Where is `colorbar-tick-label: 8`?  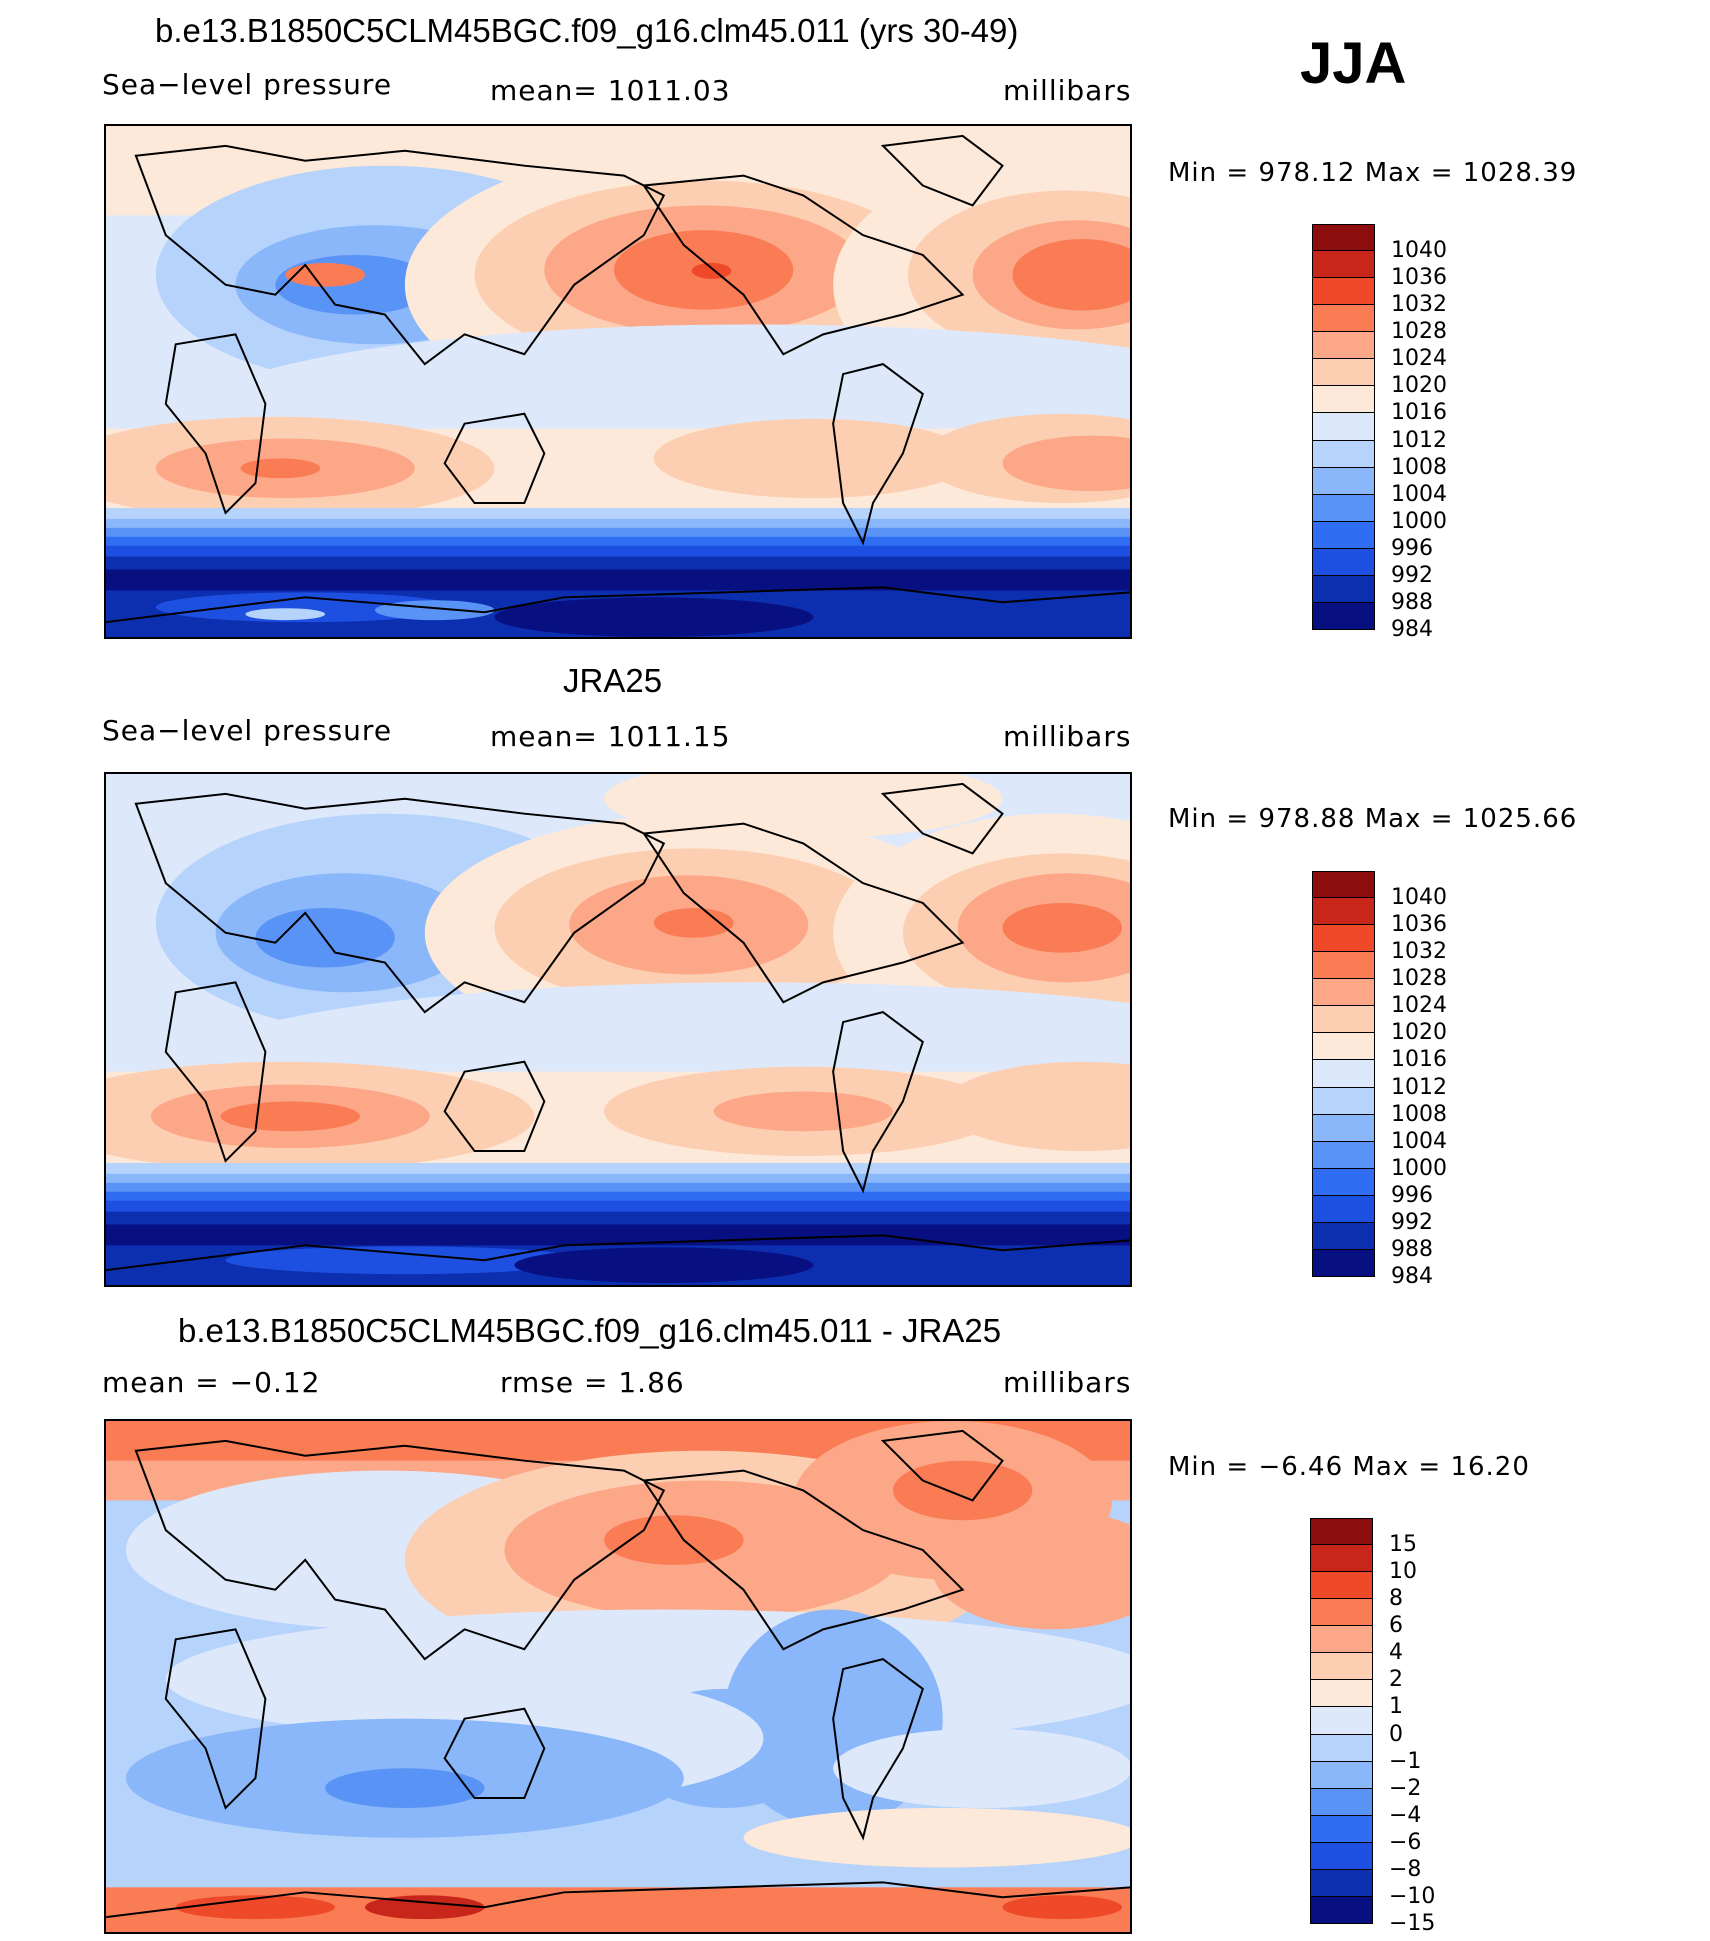
colorbar-tick-label: 8 is located at coordinates (1396, 1599).